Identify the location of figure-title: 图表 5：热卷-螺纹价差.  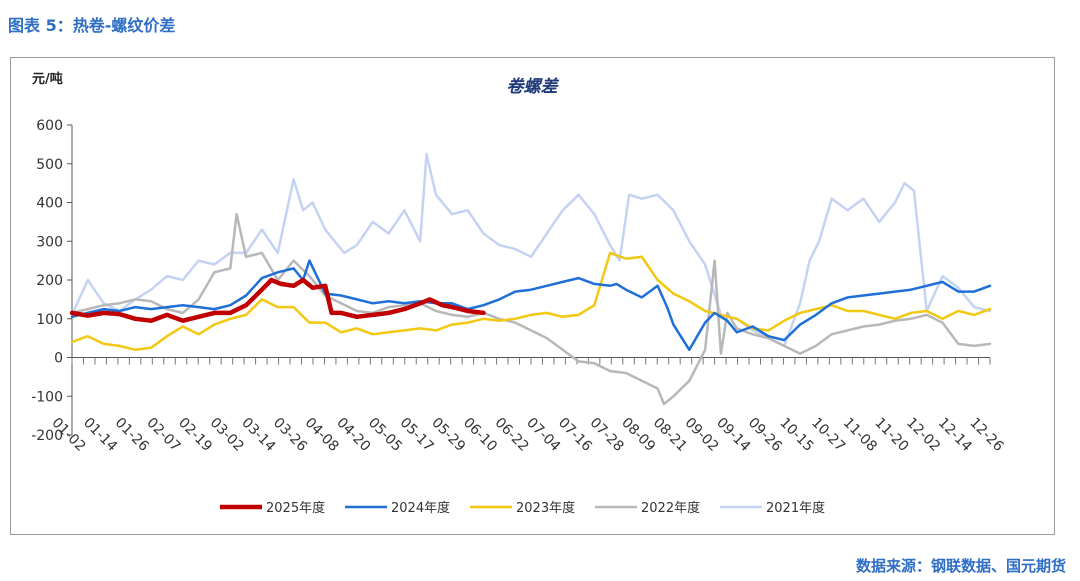
(92, 25).